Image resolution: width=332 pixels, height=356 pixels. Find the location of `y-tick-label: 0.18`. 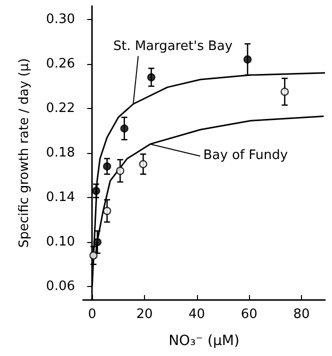

y-tick-label: 0.18 is located at coordinates (60, 153).